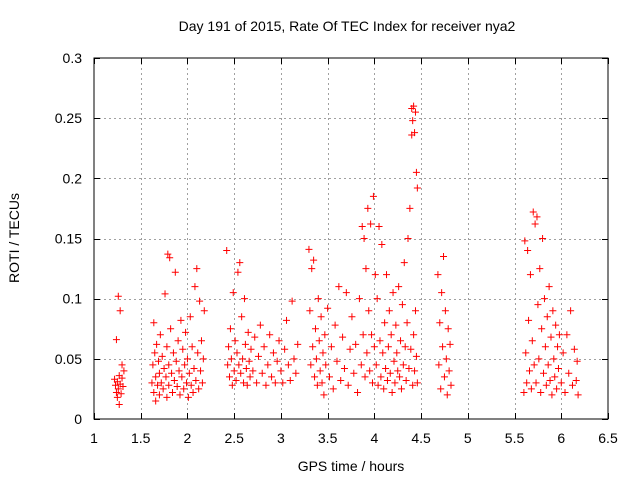 This screenshot has width=640, height=480. What do you see at coordinates (374, 438) in the screenshot?
I see `x-tick-label: 4` at bounding box center [374, 438].